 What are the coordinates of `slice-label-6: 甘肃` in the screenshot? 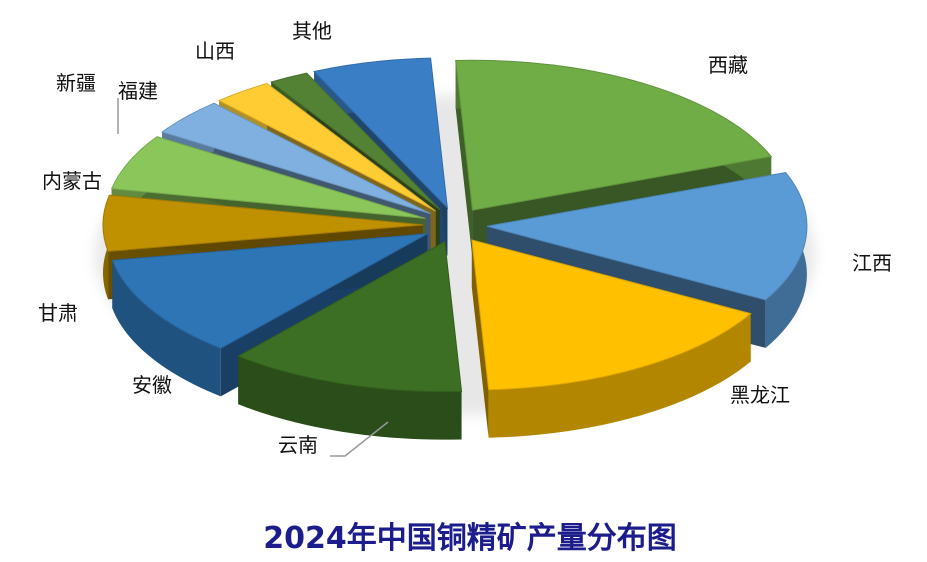 It's located at (58, 313).